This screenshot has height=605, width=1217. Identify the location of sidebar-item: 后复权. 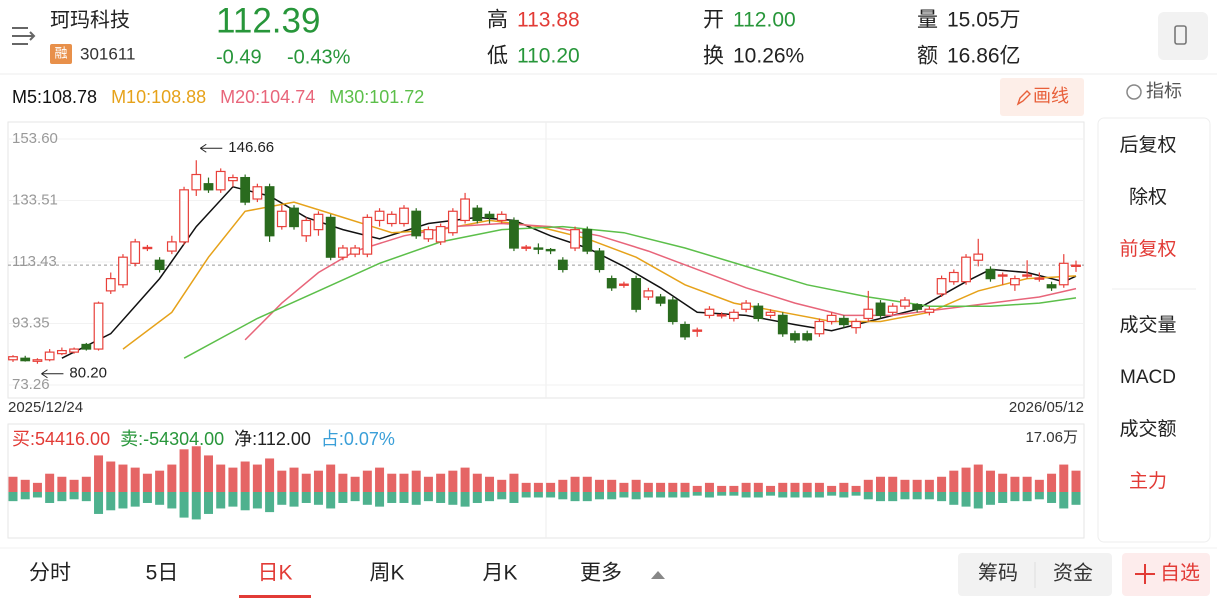
(1147, 145).